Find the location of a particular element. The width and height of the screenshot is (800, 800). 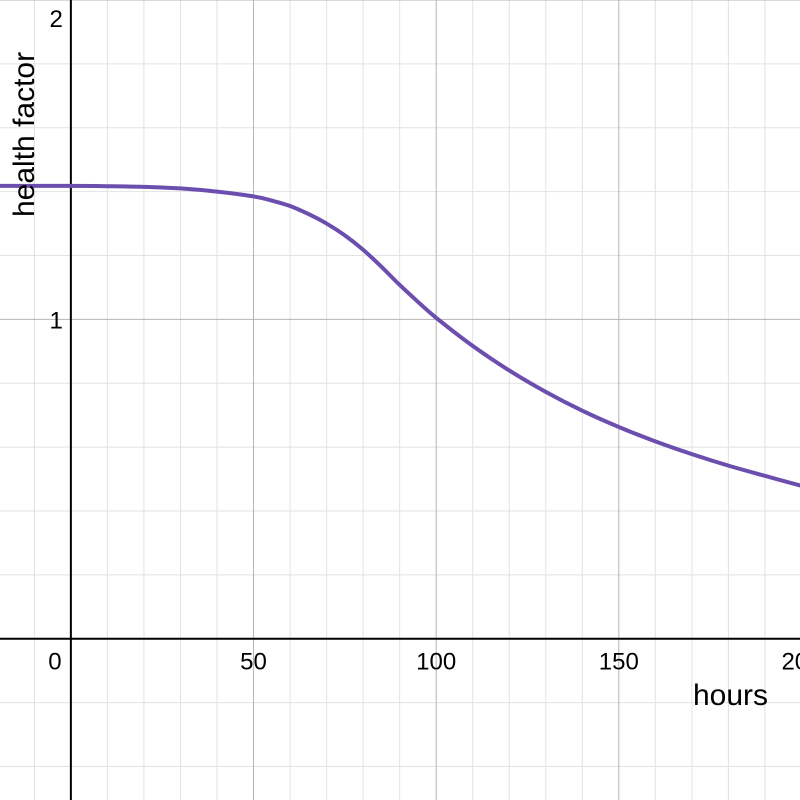

y-tick-label: 1 is located at coordinates (56, 320).